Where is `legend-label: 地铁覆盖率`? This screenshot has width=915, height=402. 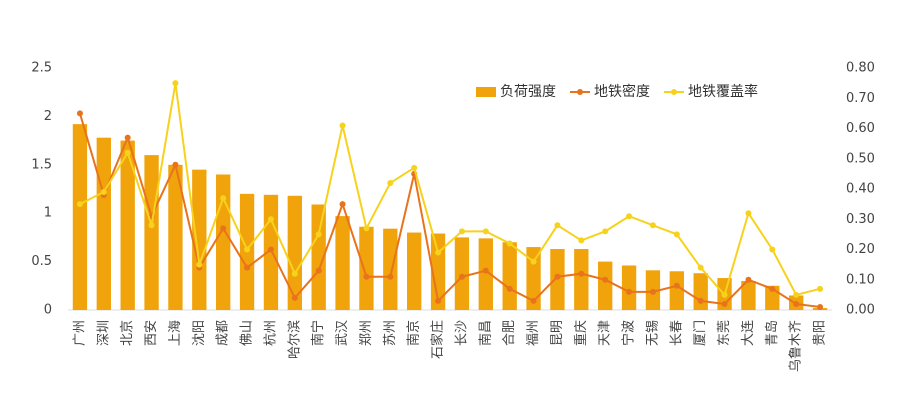 legend-label: 地铁覆盖率 is located at coordinates (723, 91).